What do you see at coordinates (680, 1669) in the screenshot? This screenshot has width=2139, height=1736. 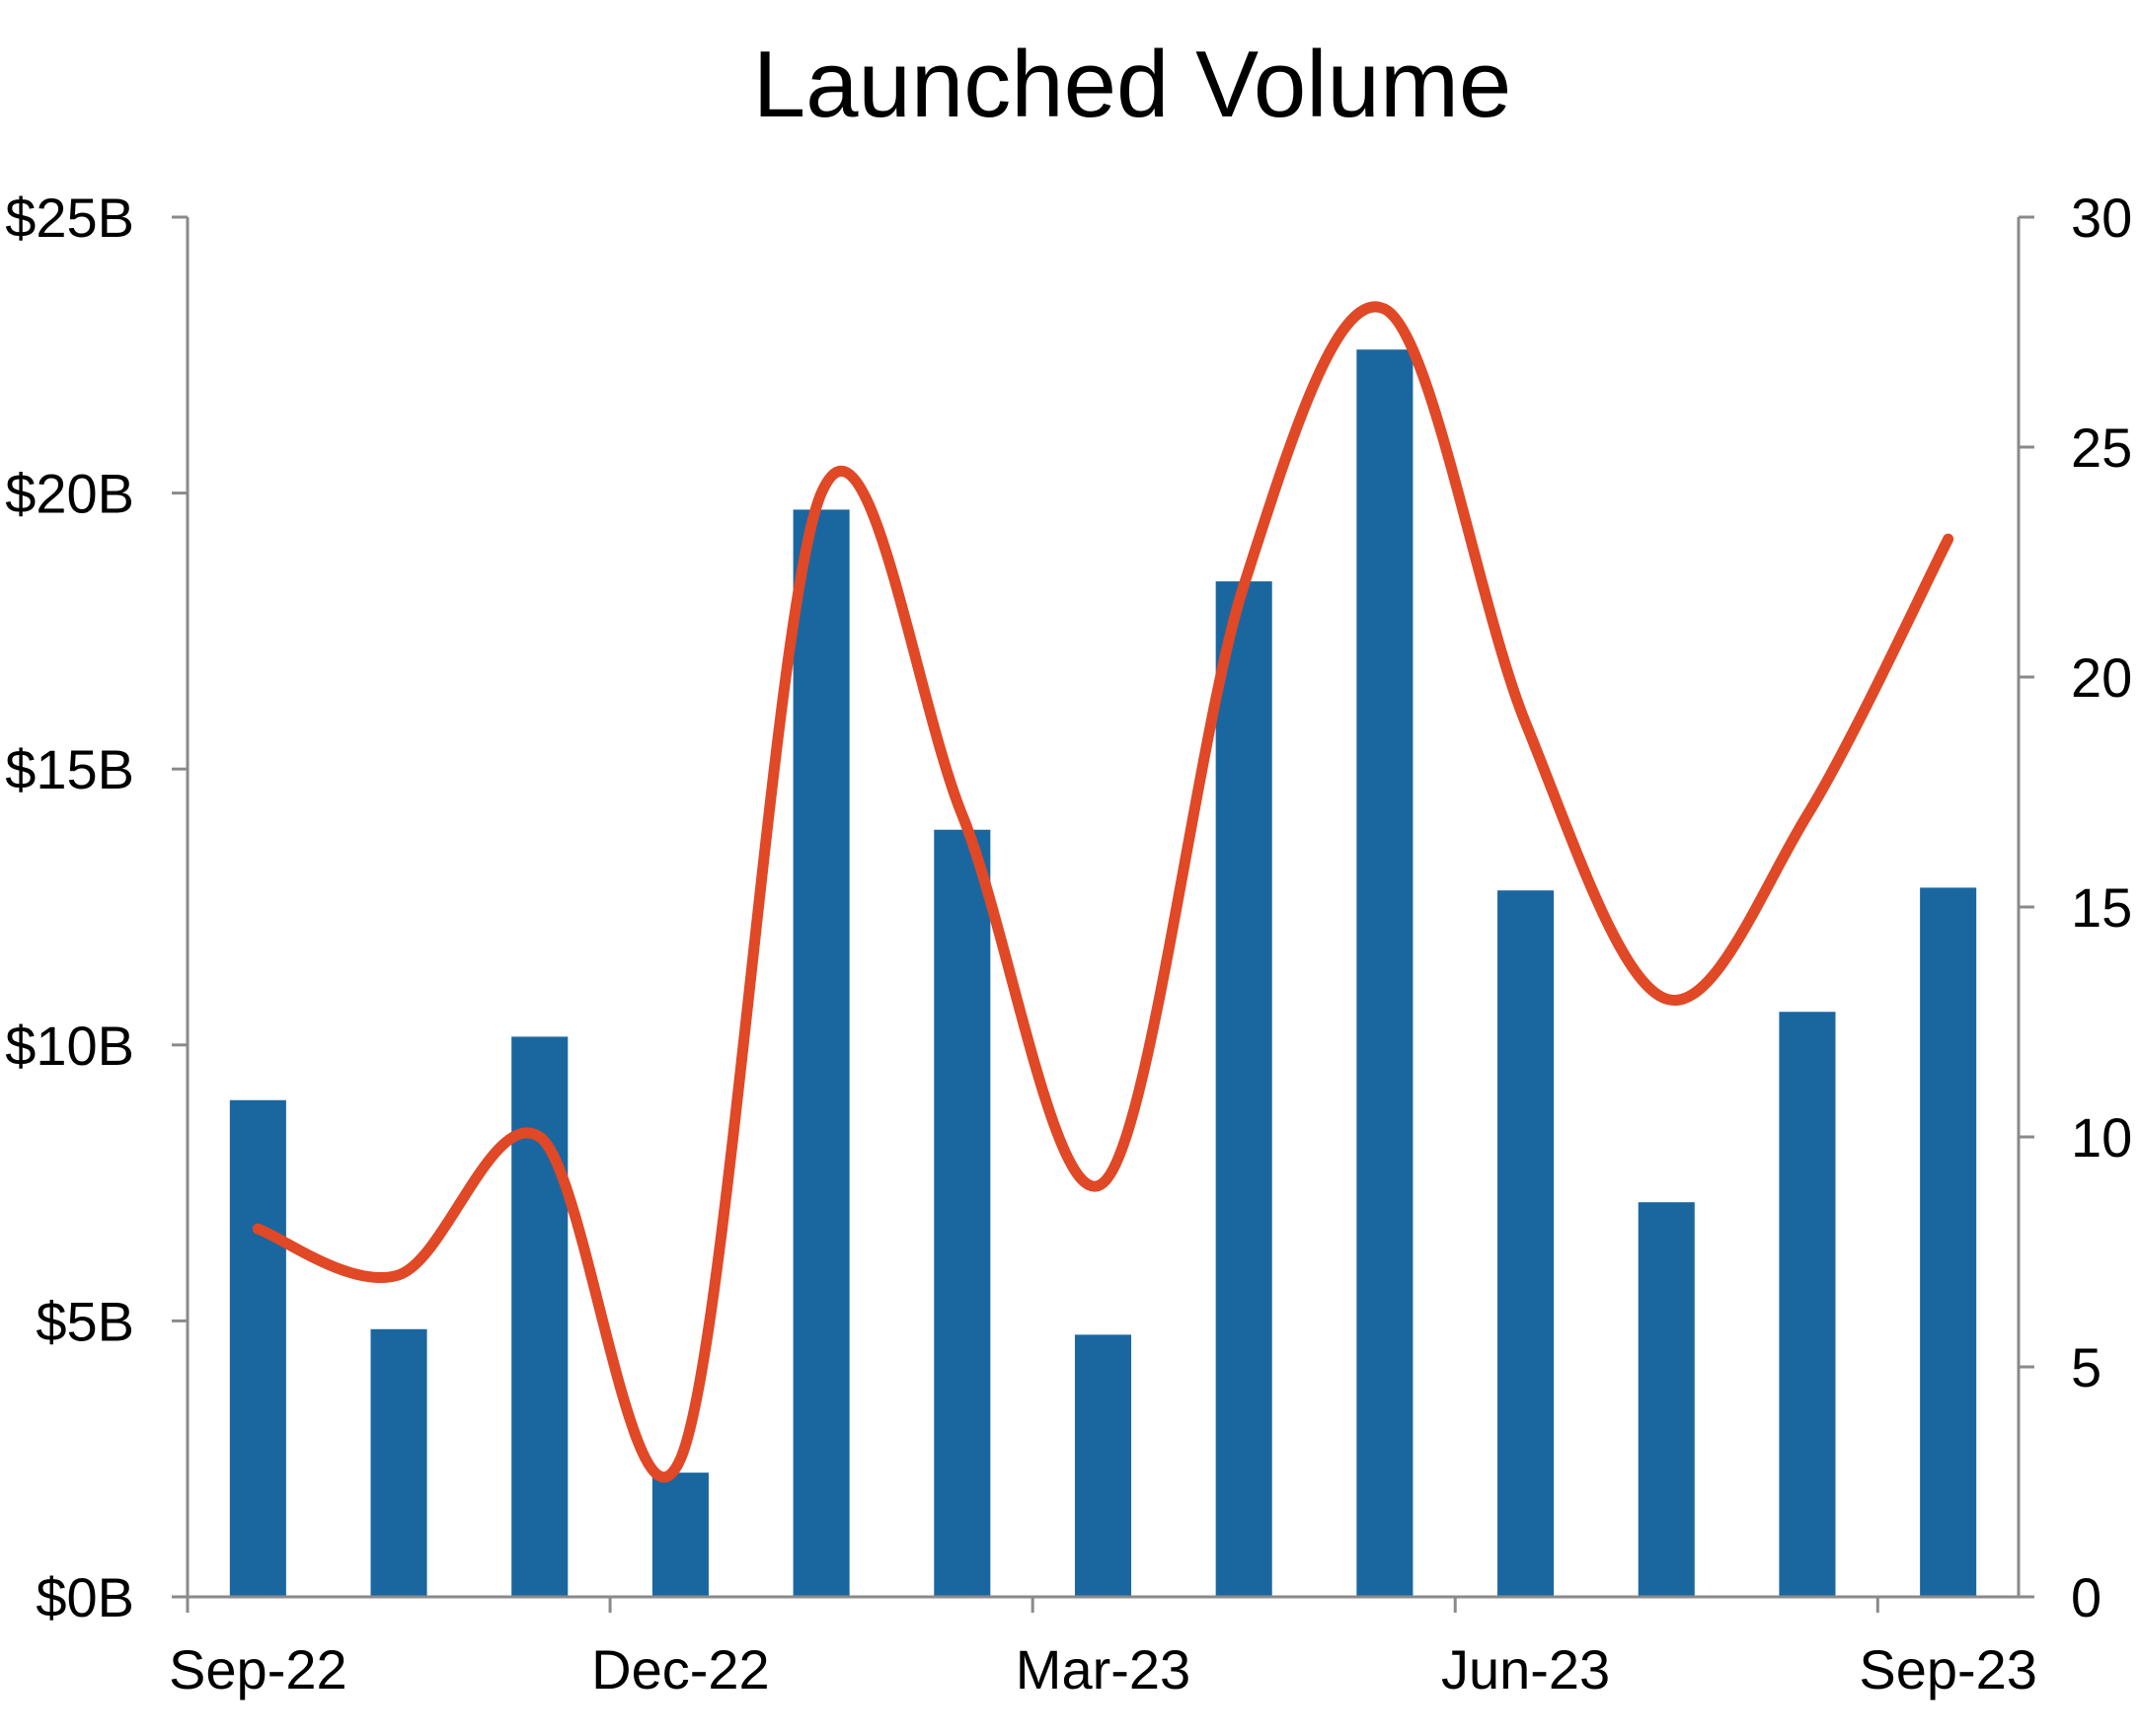 I see `x-tick-label: Dec-22` at bounding box center [680, 1669].